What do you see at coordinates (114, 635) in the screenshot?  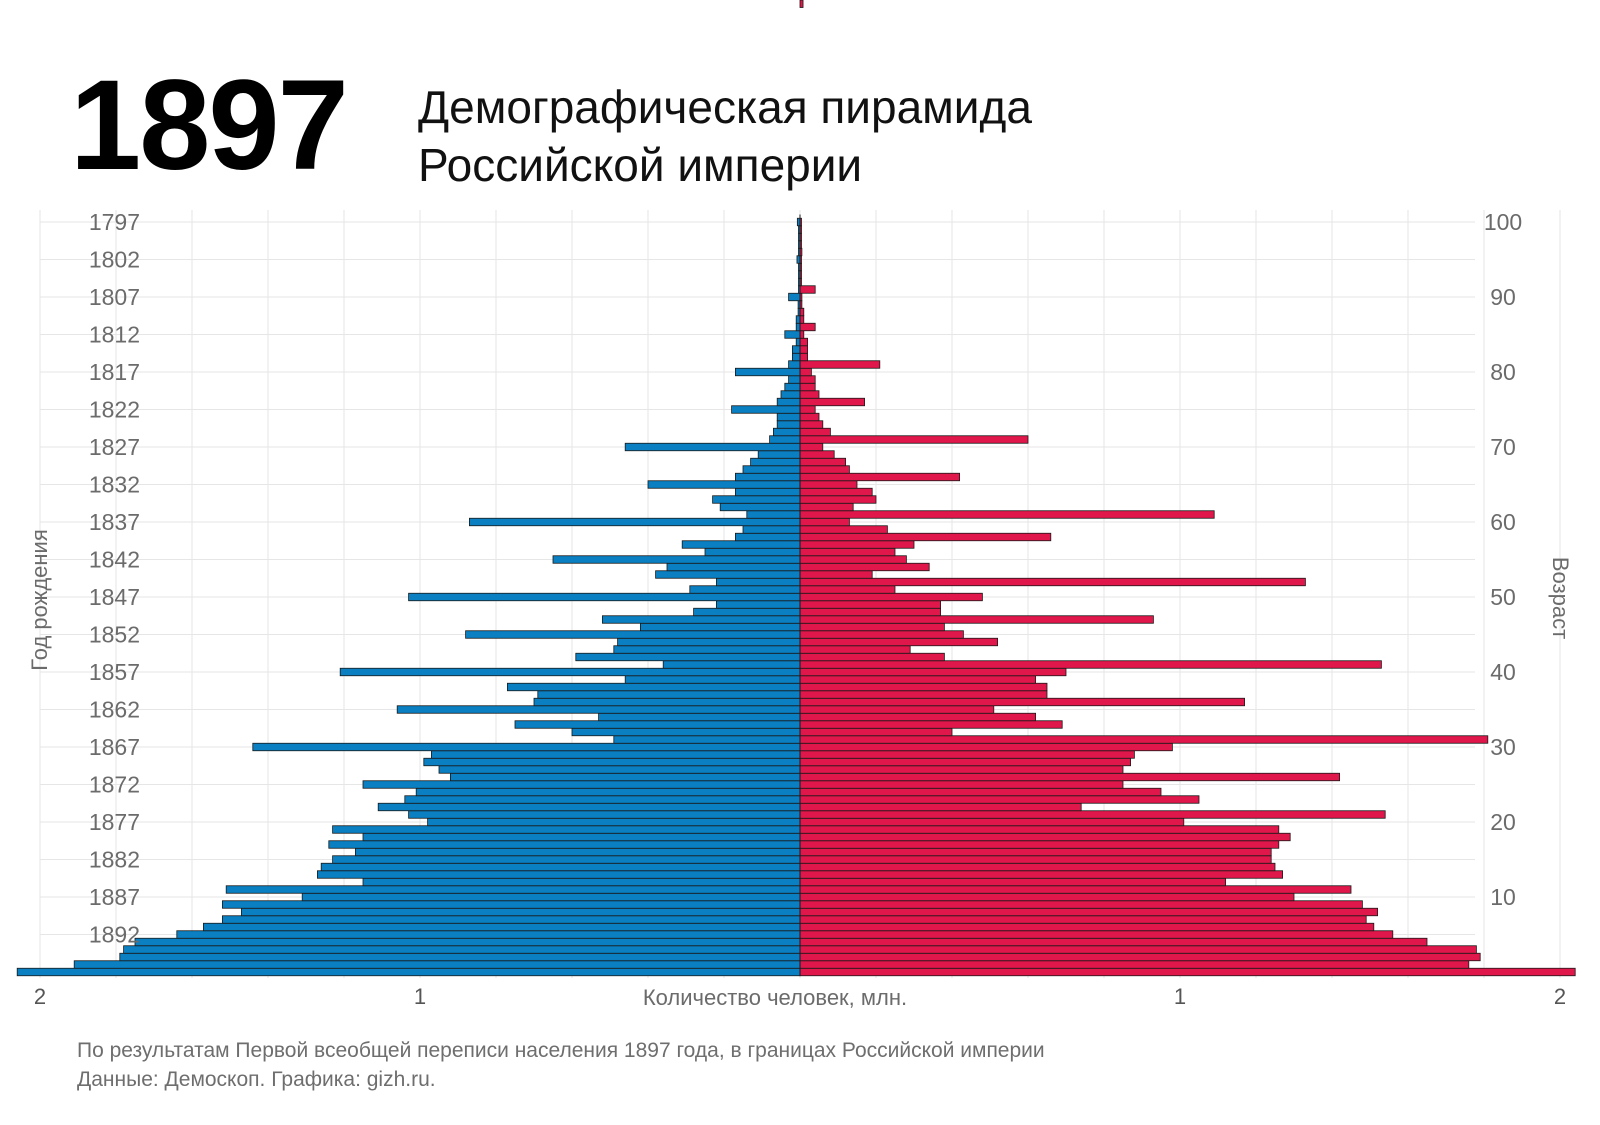 I see `birth-year-tick-label: 1852` at bounding box center [114, 635].